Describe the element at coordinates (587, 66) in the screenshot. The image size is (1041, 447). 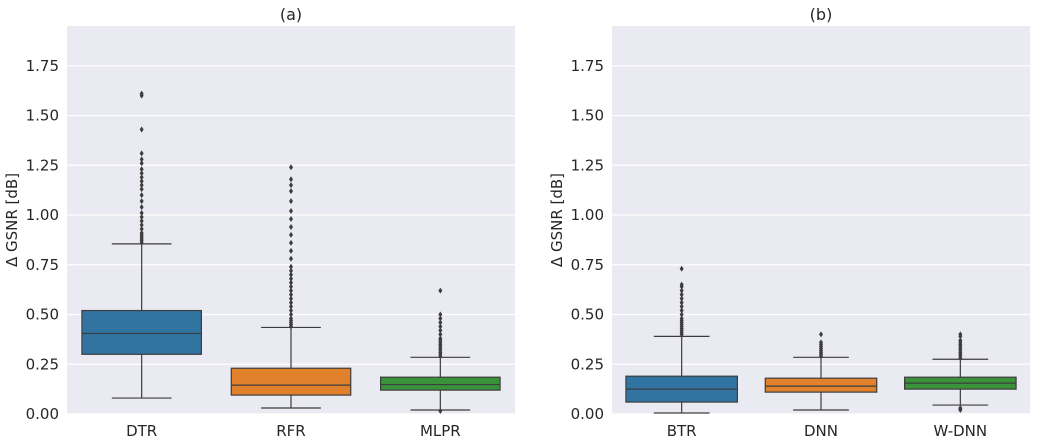
I see `panel-b-y-tick-label: 1.75` at that location.